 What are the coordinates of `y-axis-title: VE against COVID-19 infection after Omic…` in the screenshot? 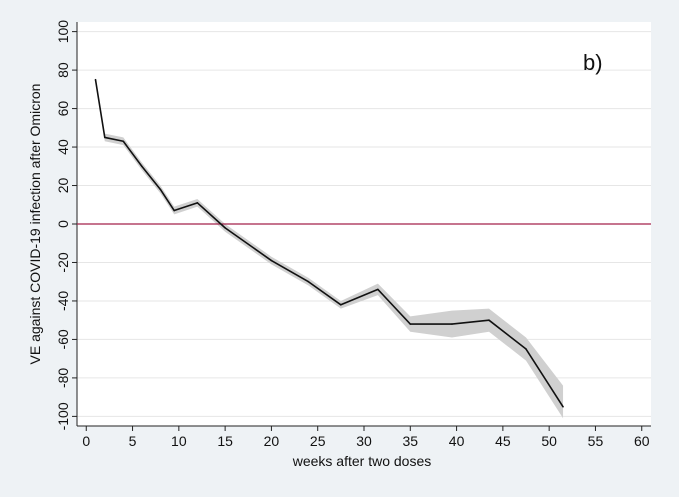 It's located at (35, 224).